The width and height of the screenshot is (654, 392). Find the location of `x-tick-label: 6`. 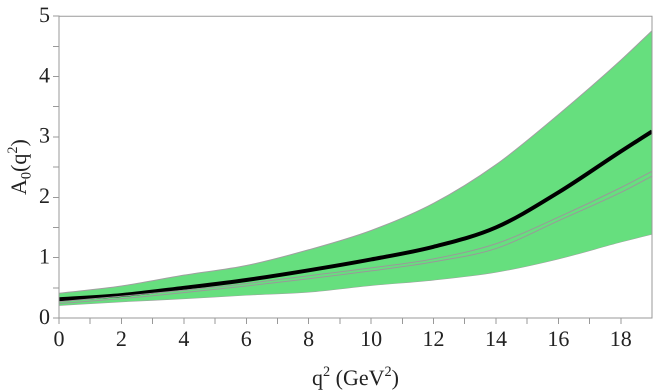

x-tick-label: 6 is located at coordinates (246, 338).